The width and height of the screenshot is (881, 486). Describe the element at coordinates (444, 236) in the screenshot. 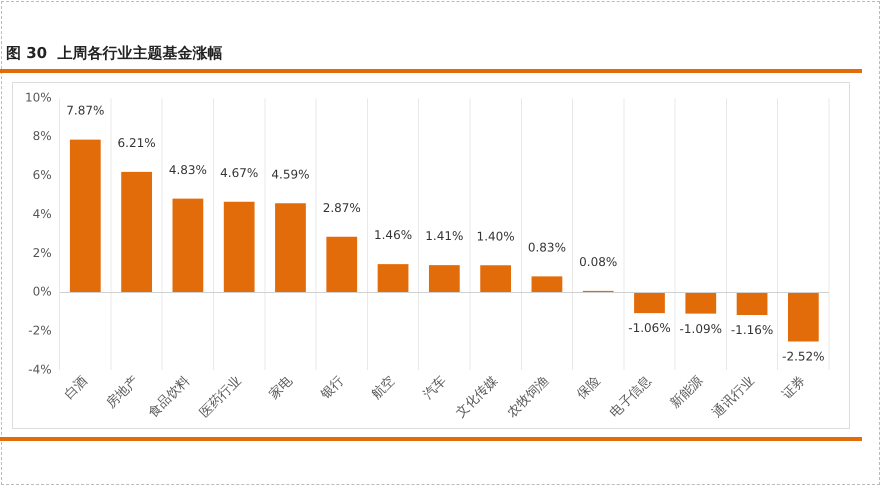

I see `data-label: 1.41%` at that location.